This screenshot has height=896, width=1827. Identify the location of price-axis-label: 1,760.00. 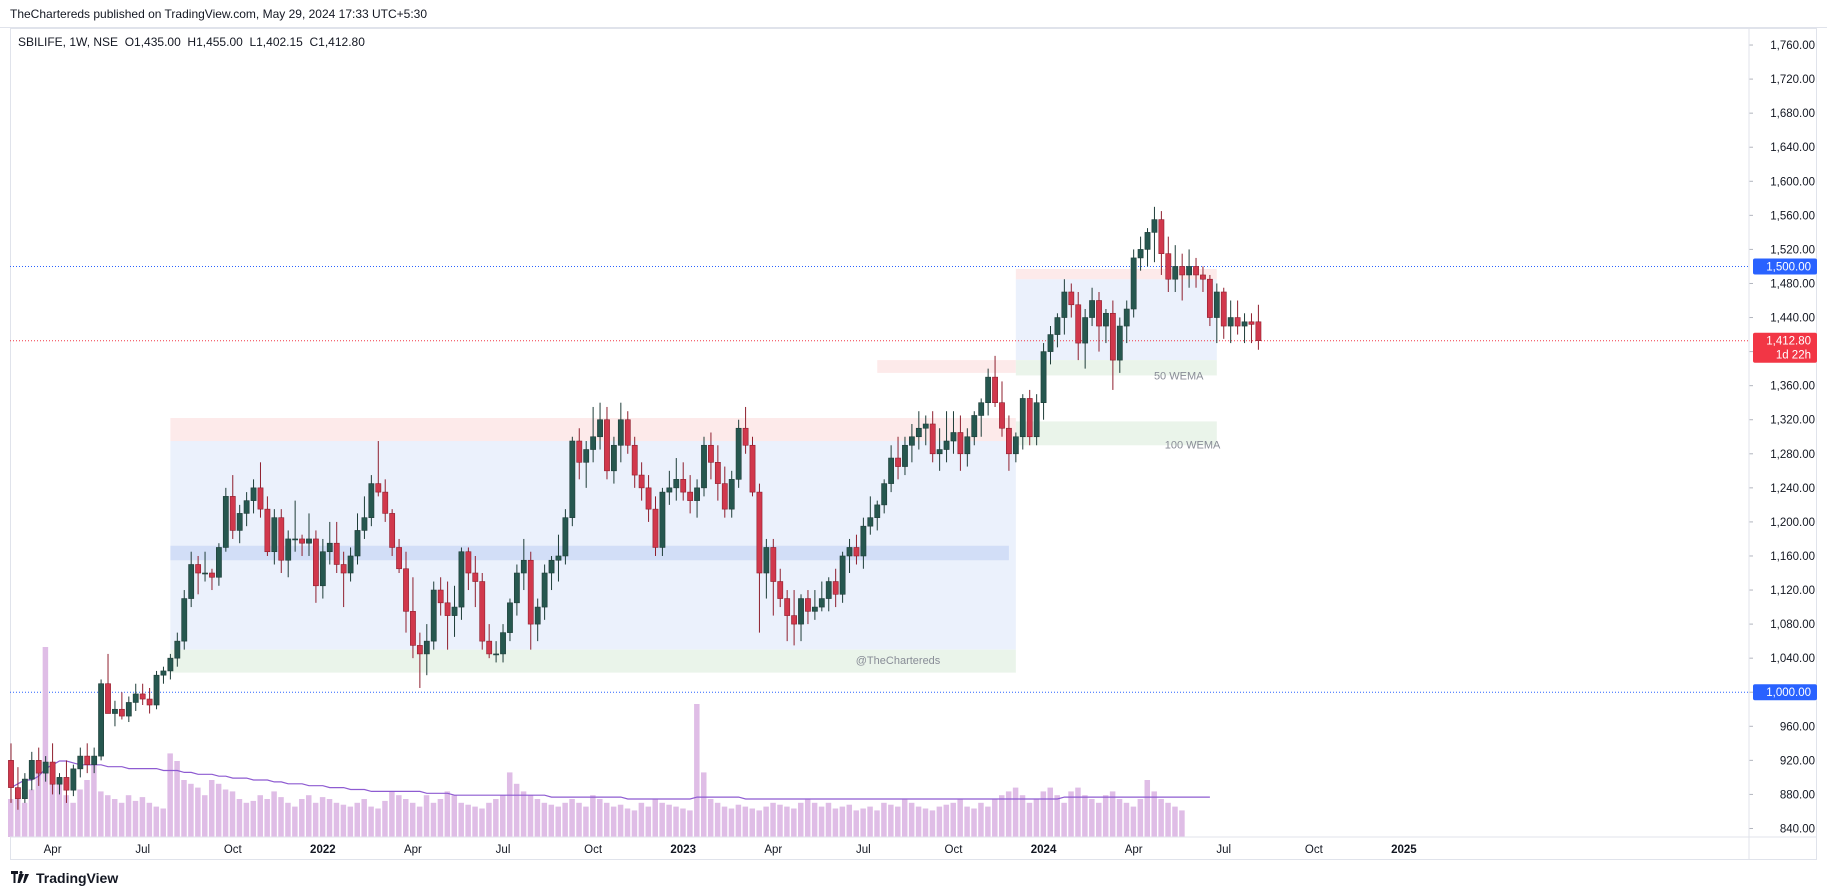
(1792, 46).